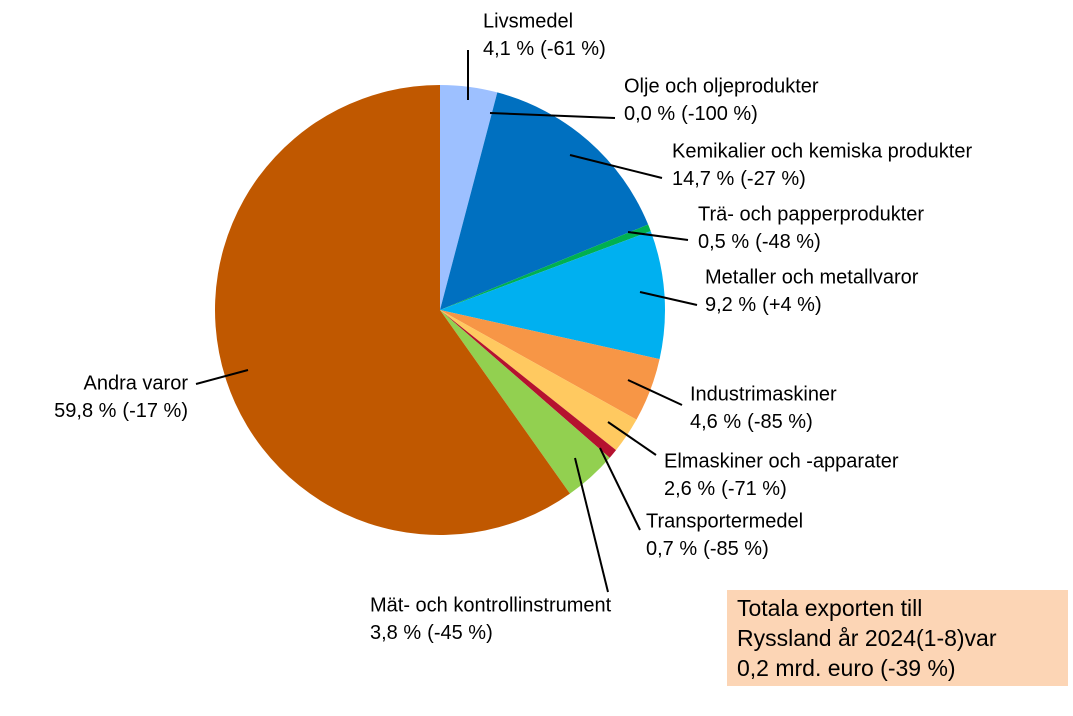  What do you see at coordinates (846, 668) in the screenshot?
I see `annotation-line: 0,2 mrd. euro (-39 %)` at bounding box center [846, 668].